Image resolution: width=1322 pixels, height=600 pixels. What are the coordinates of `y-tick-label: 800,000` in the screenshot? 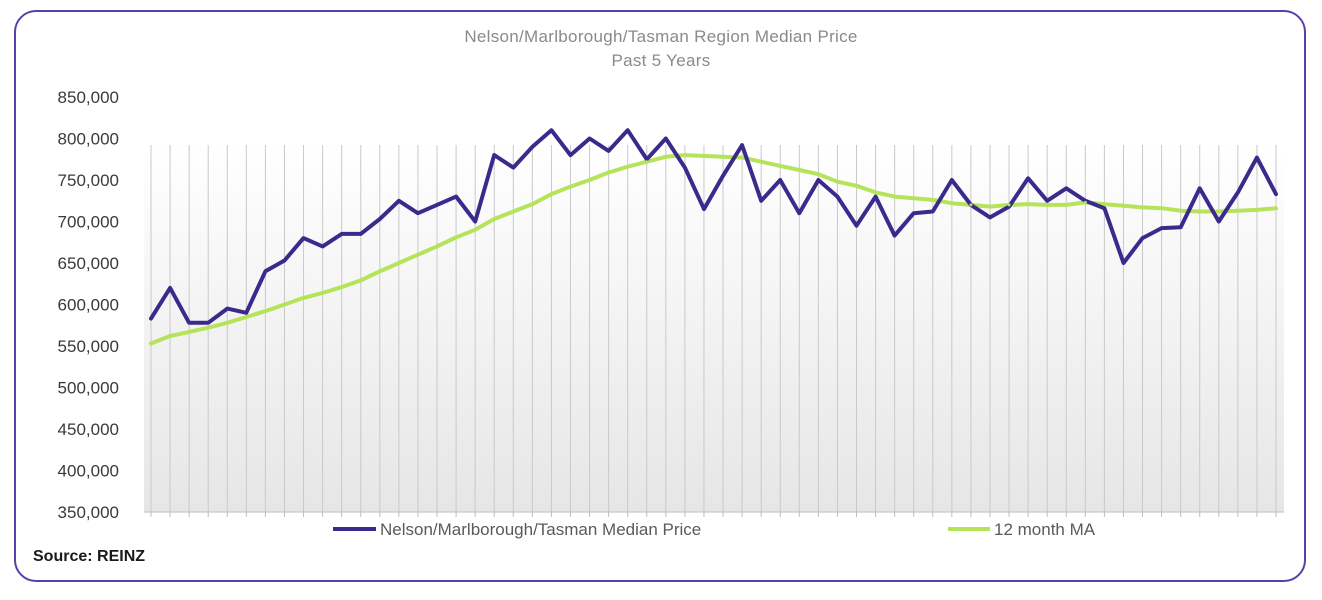 It's located at (88, 139).